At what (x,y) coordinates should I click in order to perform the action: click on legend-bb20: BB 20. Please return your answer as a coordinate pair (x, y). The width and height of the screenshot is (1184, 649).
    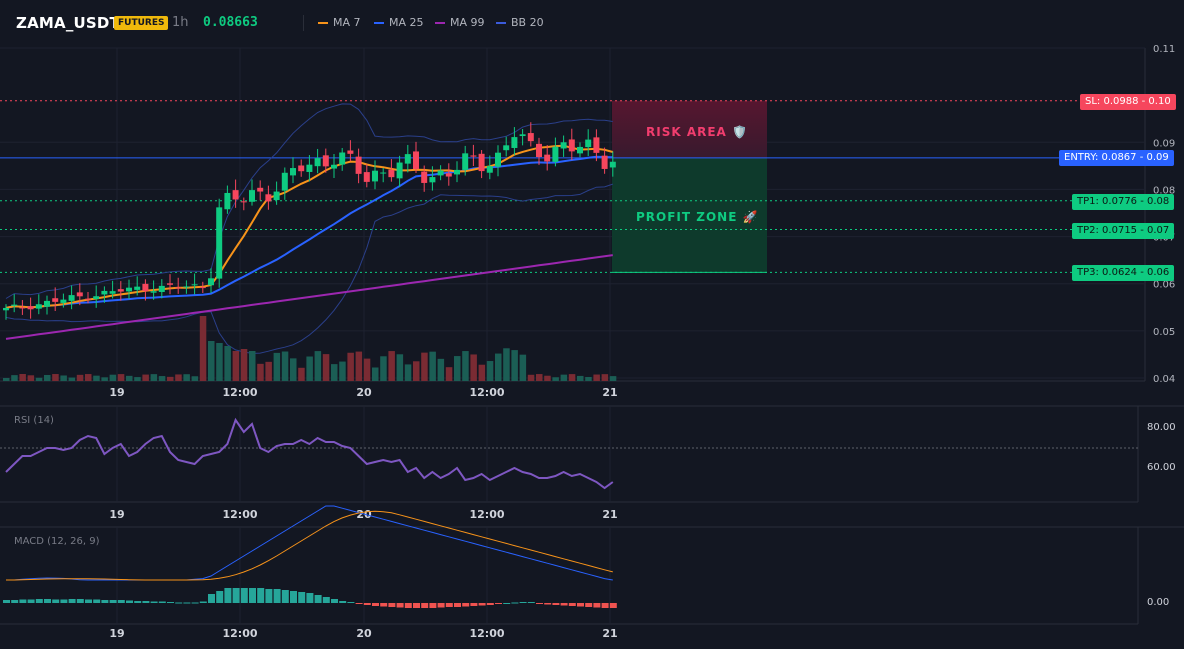
    Looking at the image, I should click on (520, 22).